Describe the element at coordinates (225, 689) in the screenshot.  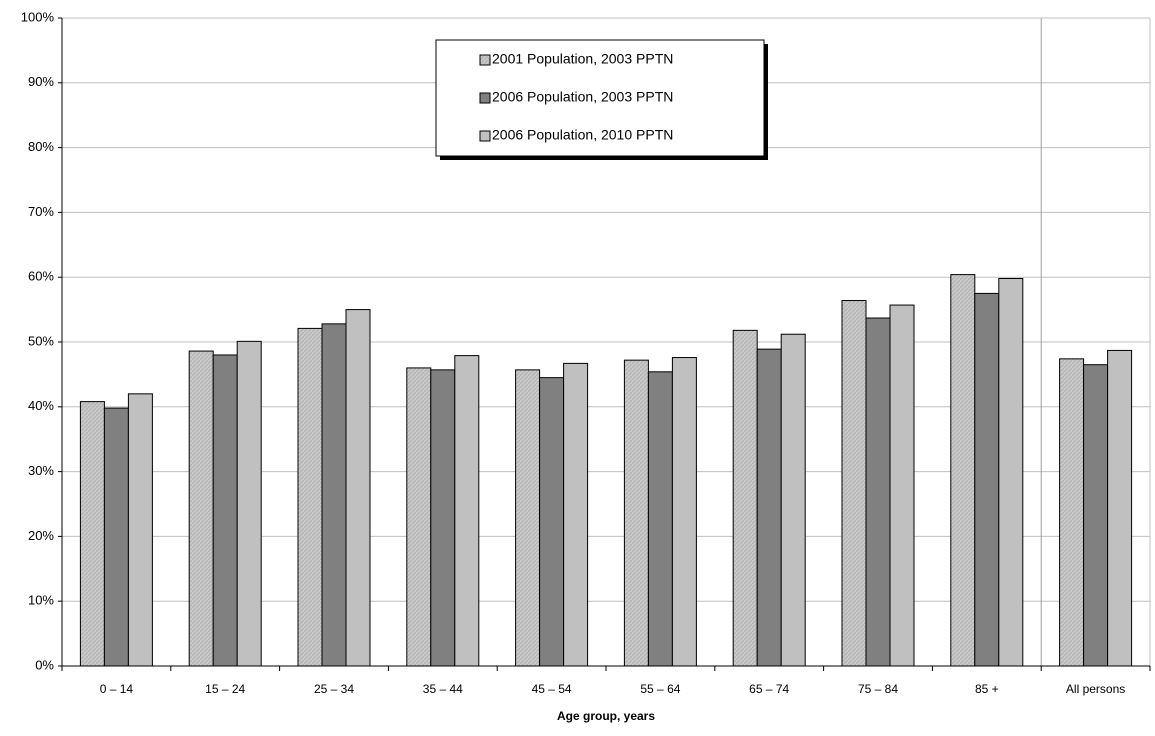
I see `x-tick-label: 15 – 24` at that location.